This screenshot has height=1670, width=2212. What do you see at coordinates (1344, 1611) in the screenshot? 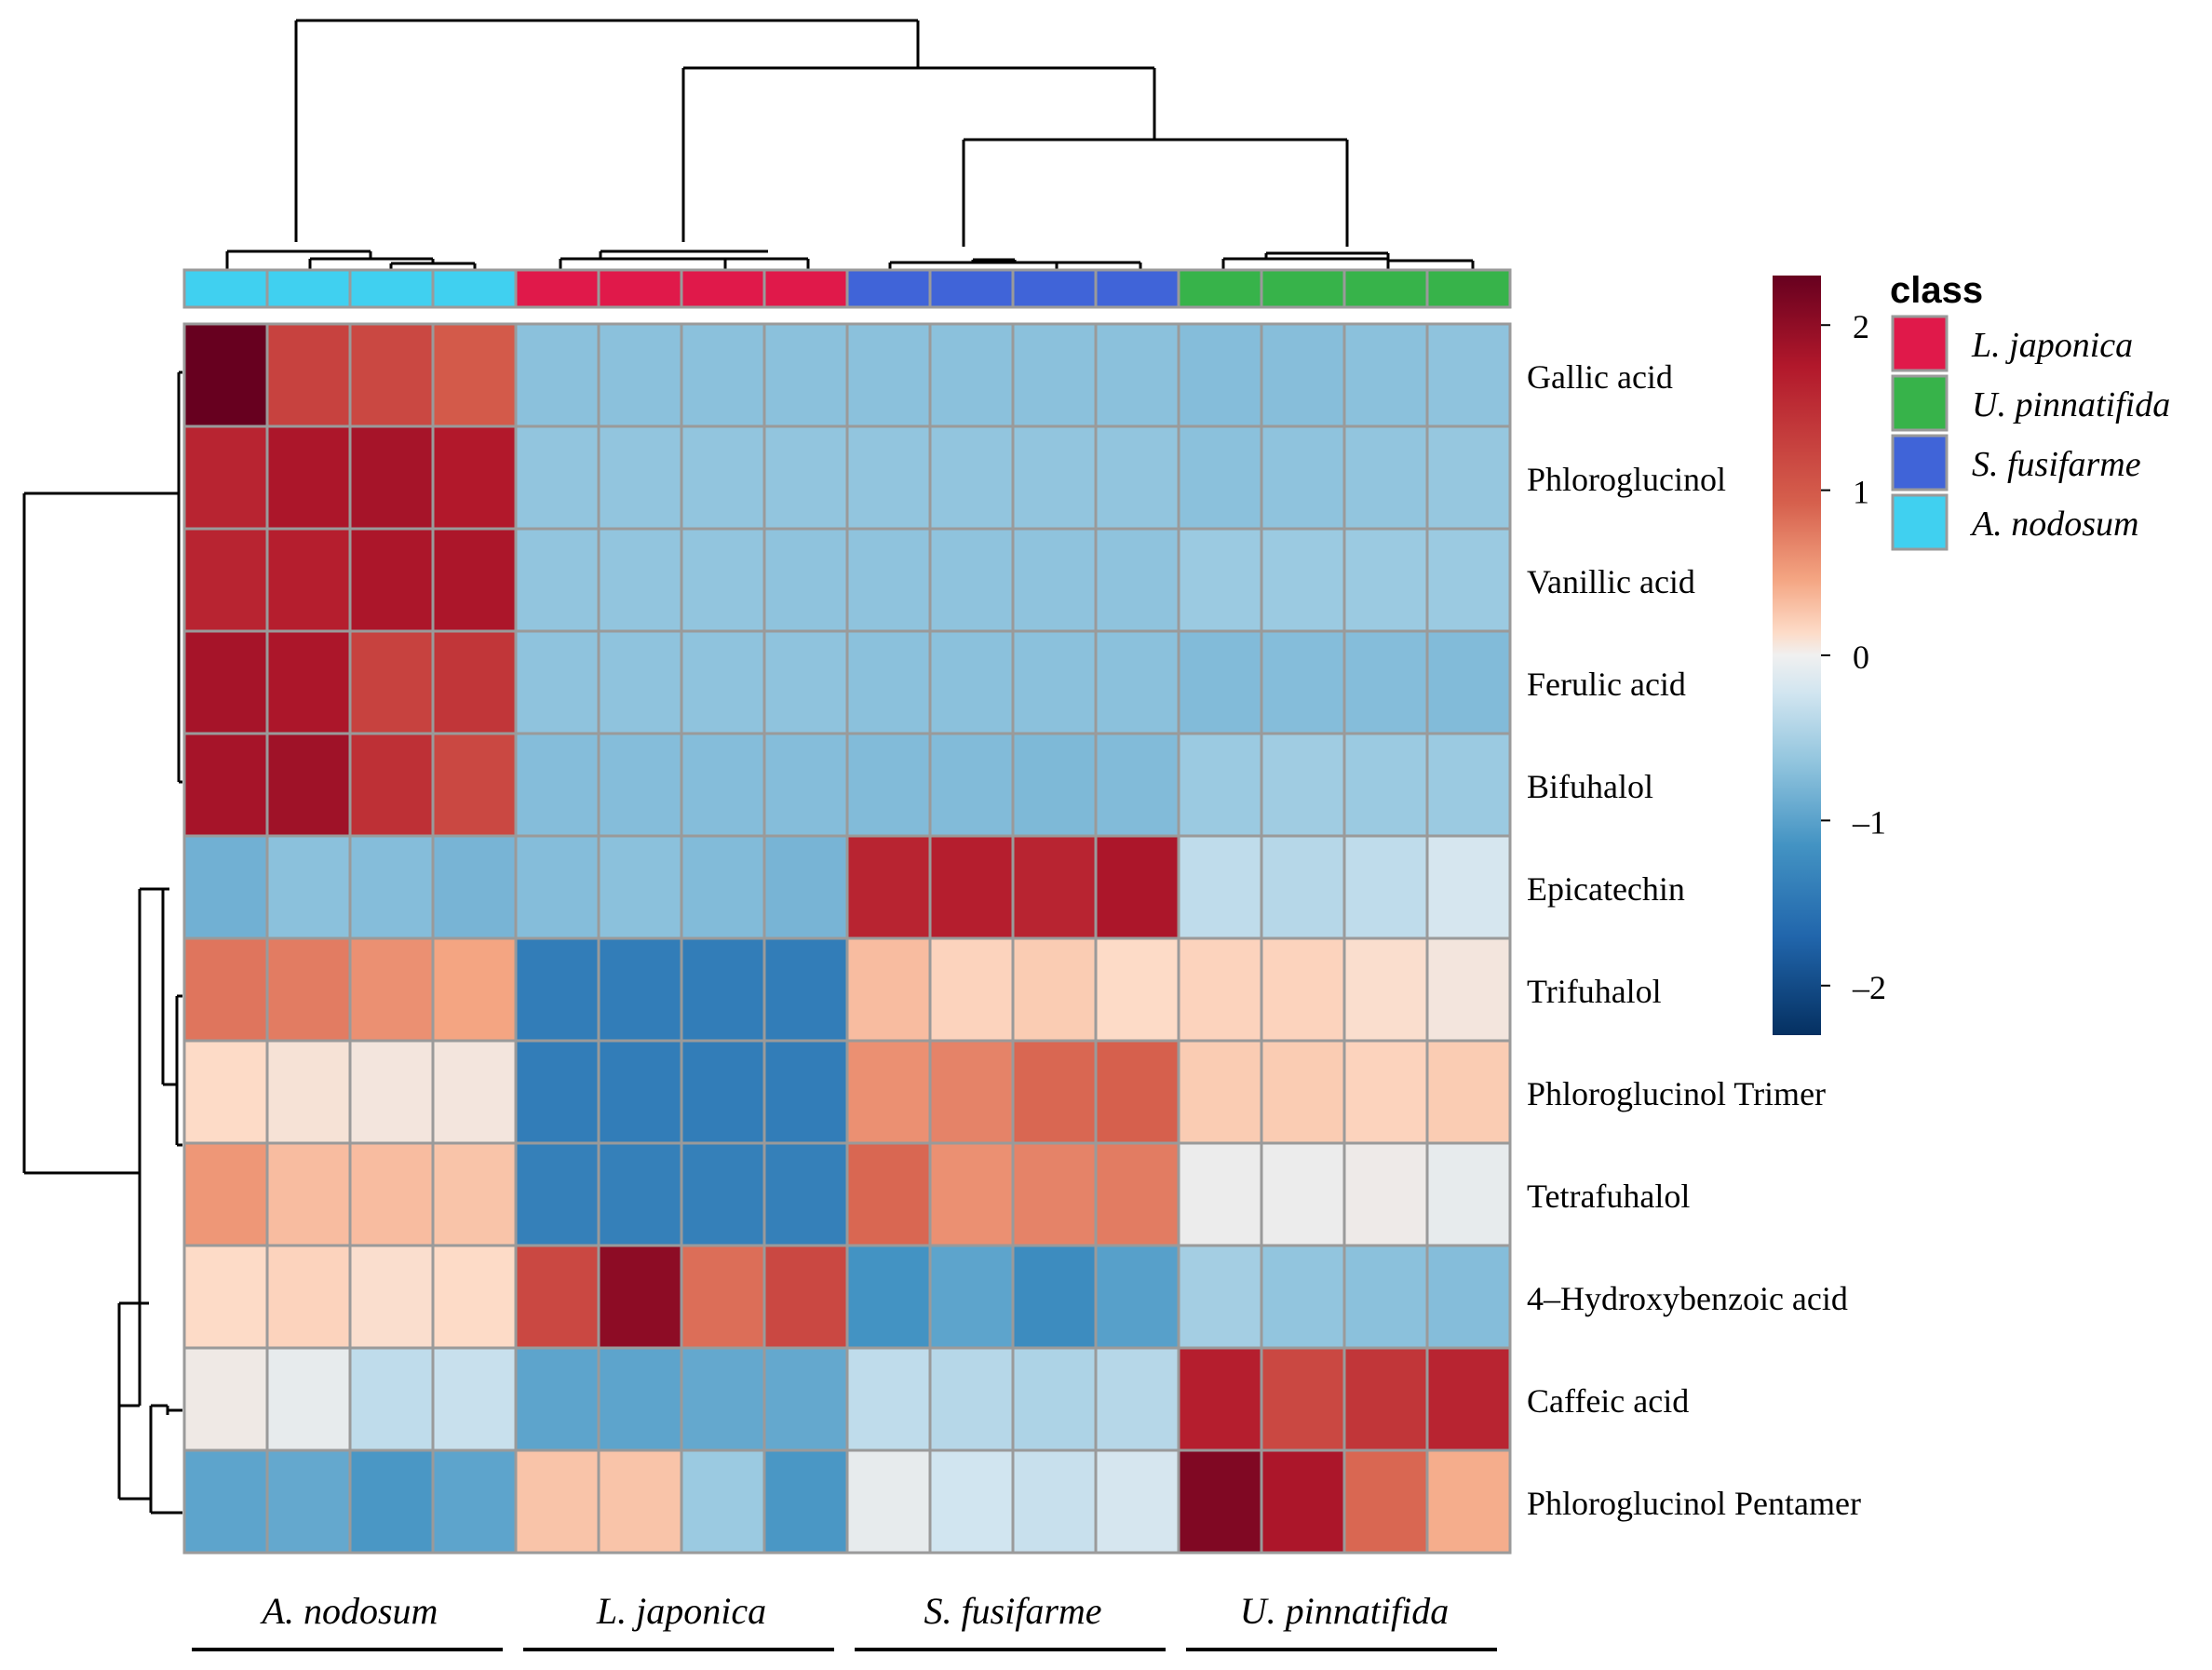
I see `group-label: U. pinnatifida` at bounding box center [1344, 1611].